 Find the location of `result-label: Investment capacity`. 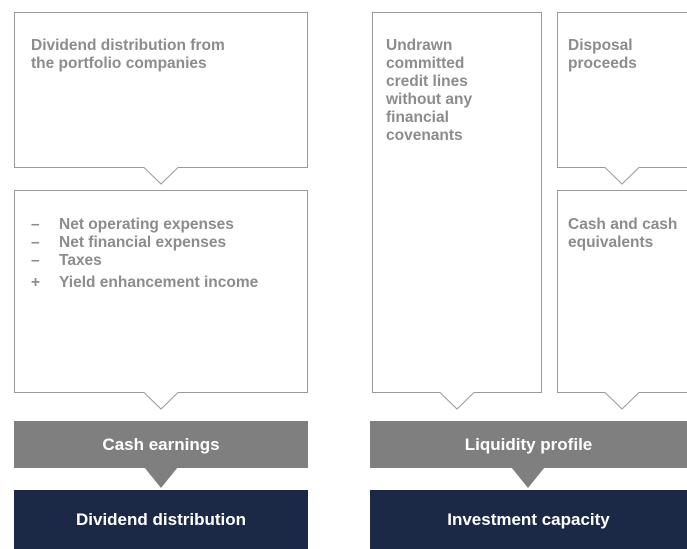

result-label: Investment capacity is located at coordinates (528, 519).